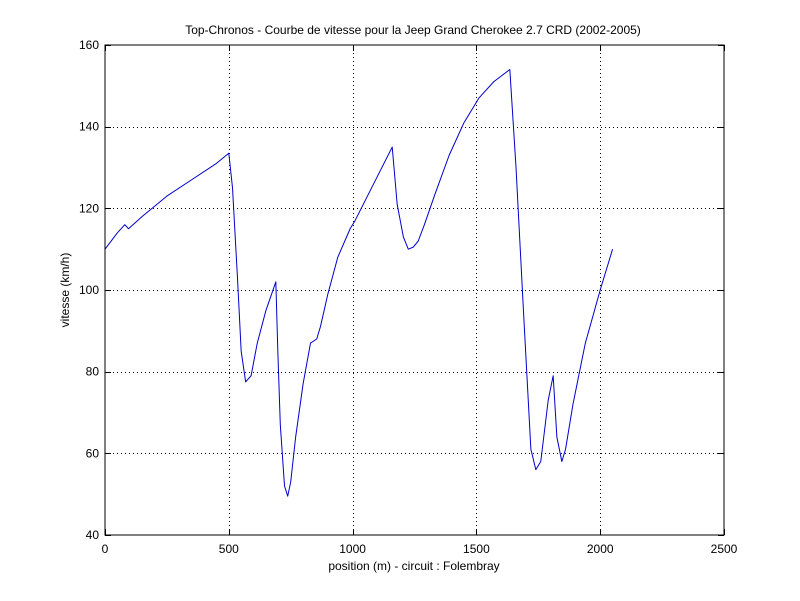  What do you see at coordinates (93, 453) in the screenshot?
I see `y-tick-label: 60` at bounding box center [93, 453].